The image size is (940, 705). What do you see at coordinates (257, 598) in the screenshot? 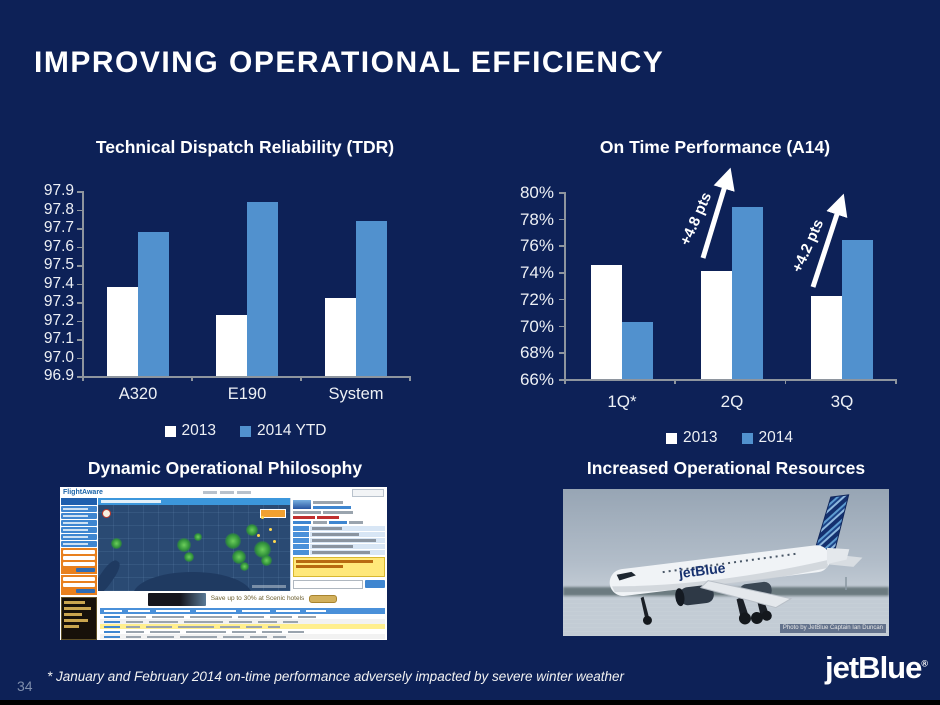
I see `banner-ad-text: Save up to 30% at Scenic hotels` at bounding box center [257, 598].